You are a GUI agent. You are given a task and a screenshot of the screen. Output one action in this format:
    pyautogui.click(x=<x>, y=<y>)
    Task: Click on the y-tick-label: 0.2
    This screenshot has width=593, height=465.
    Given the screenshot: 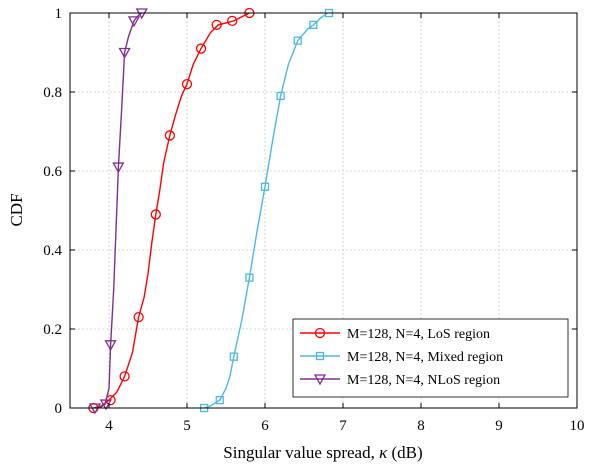 What is the action you would take?
    pyautogui.click(x=52, y=330)
    